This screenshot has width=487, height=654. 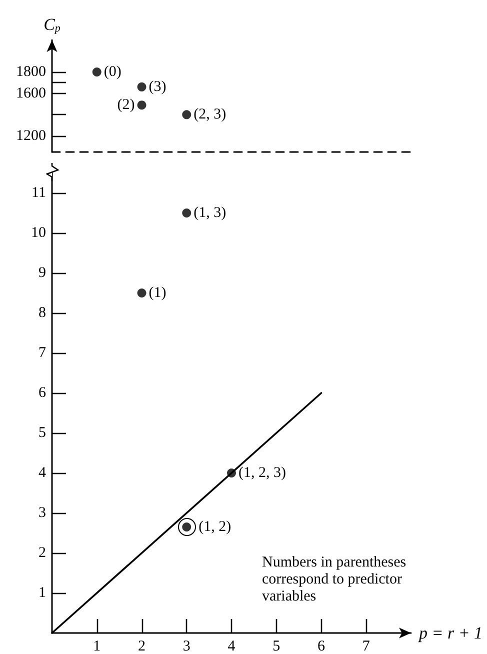 What do you see at coordinates (42, 593) in the screenshot?
I see `y-tick-label: 1` at bounding box center [42, 593].